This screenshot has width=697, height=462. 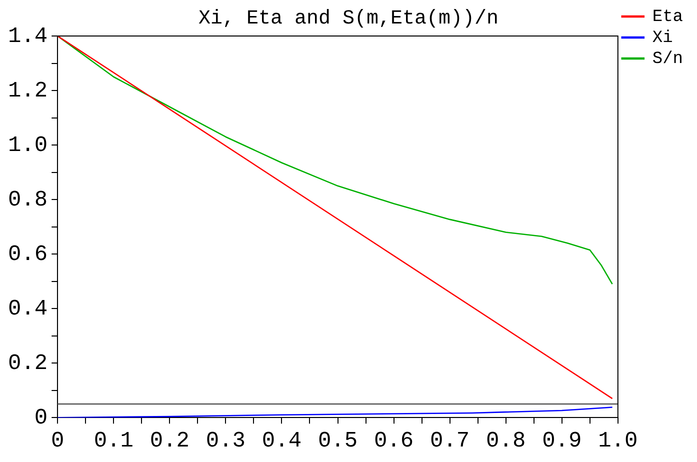 What do you see at coordinates (28, 309) in the screenshot?
I see `y-tick-label: 0.4` at bounding box center [28, 309].